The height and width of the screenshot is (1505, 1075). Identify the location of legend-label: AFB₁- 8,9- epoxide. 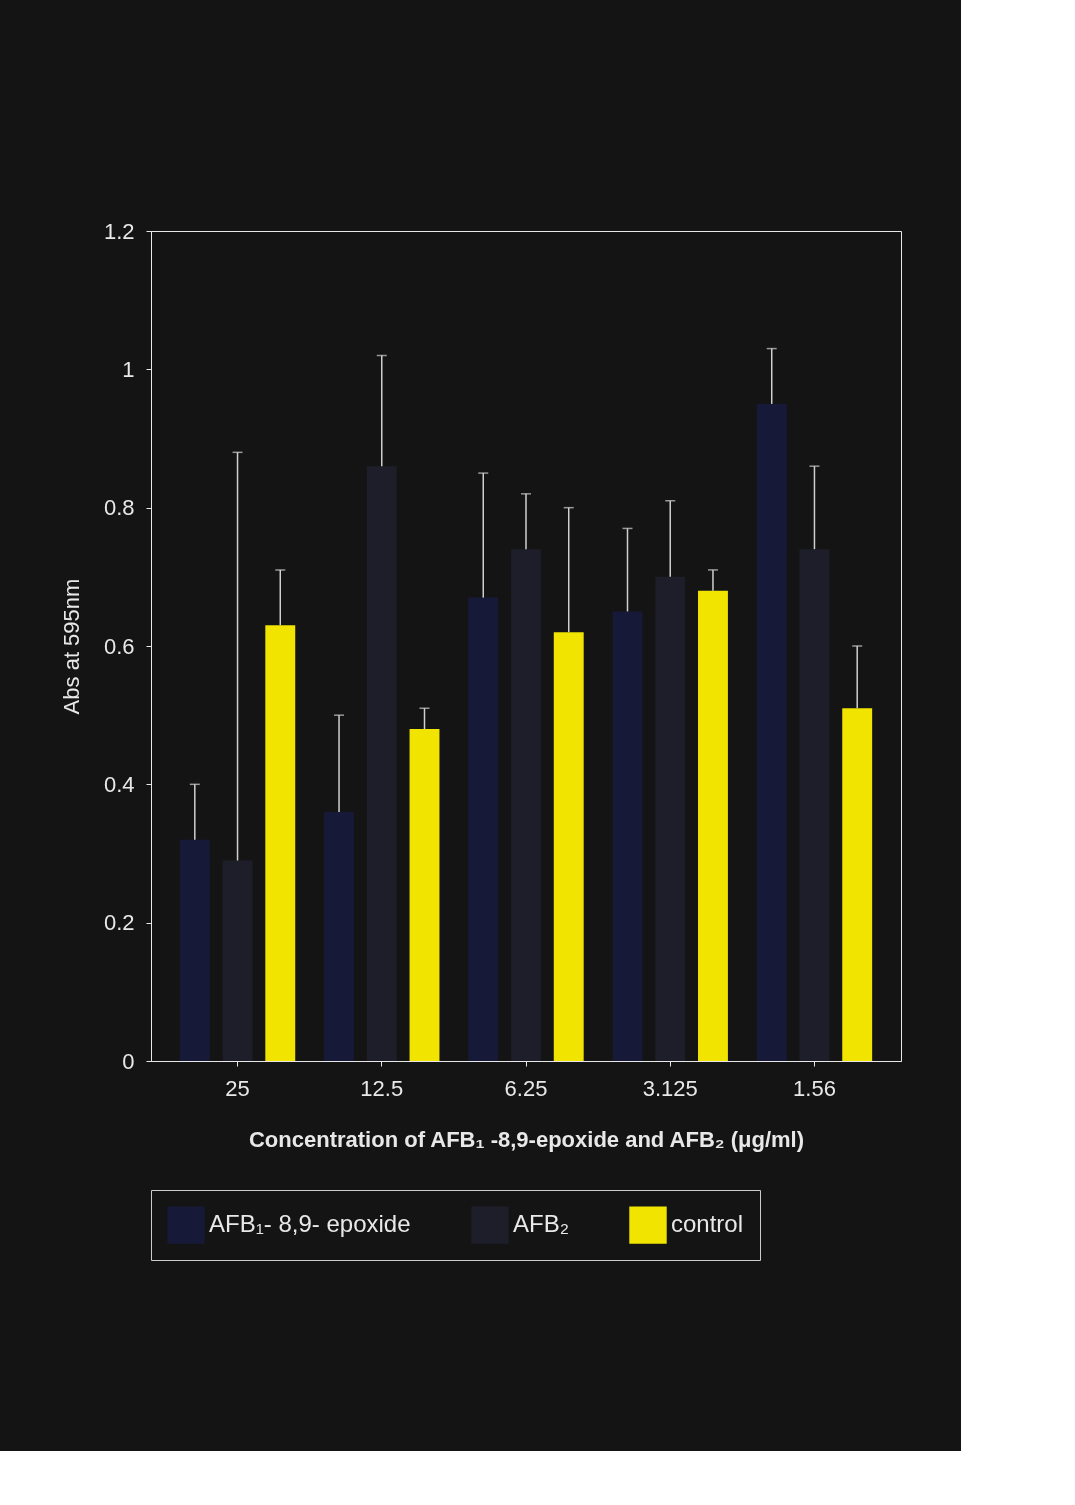
(310, 1224).